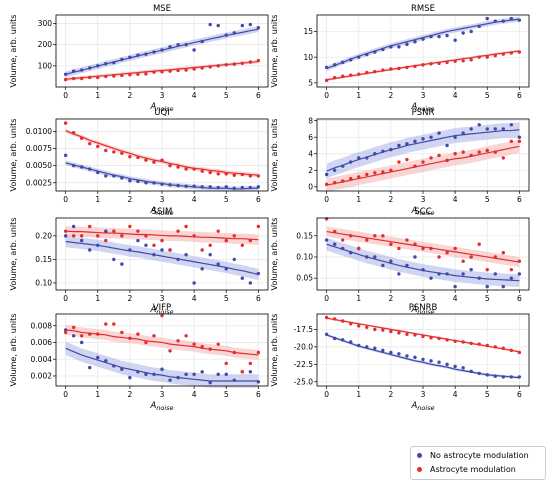 The width and height of the screenshot is (550, 484). I want to click on y-tick-label: 0.10, so click(43, 283).